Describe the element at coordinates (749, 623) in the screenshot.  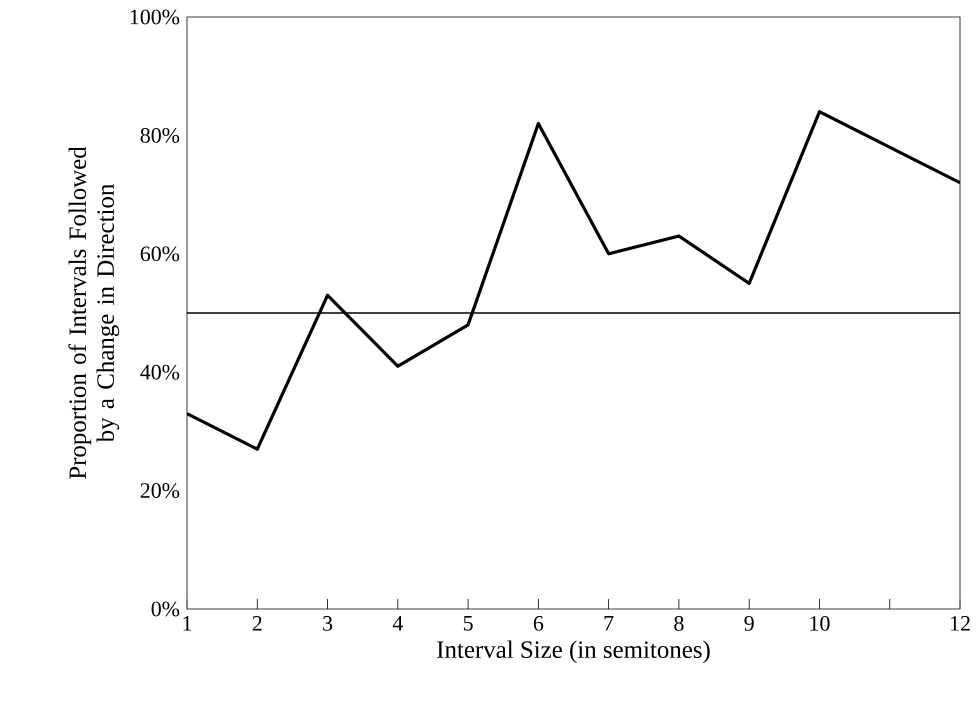
I see `x-tick-label: 9` at that location.